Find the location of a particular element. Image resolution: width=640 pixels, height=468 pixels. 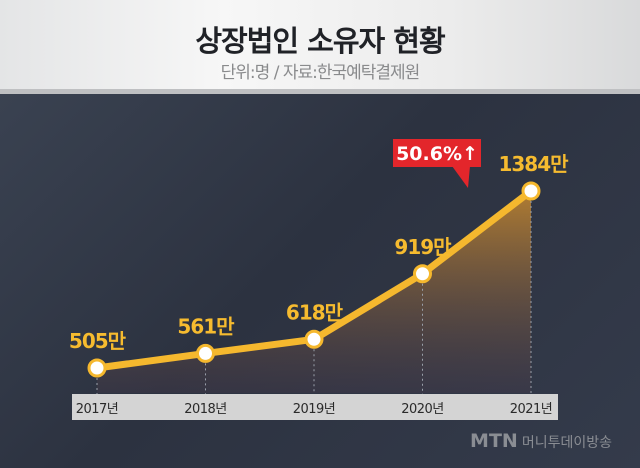

x-tick-label: 2019년 is located at coordinates (314, 409).